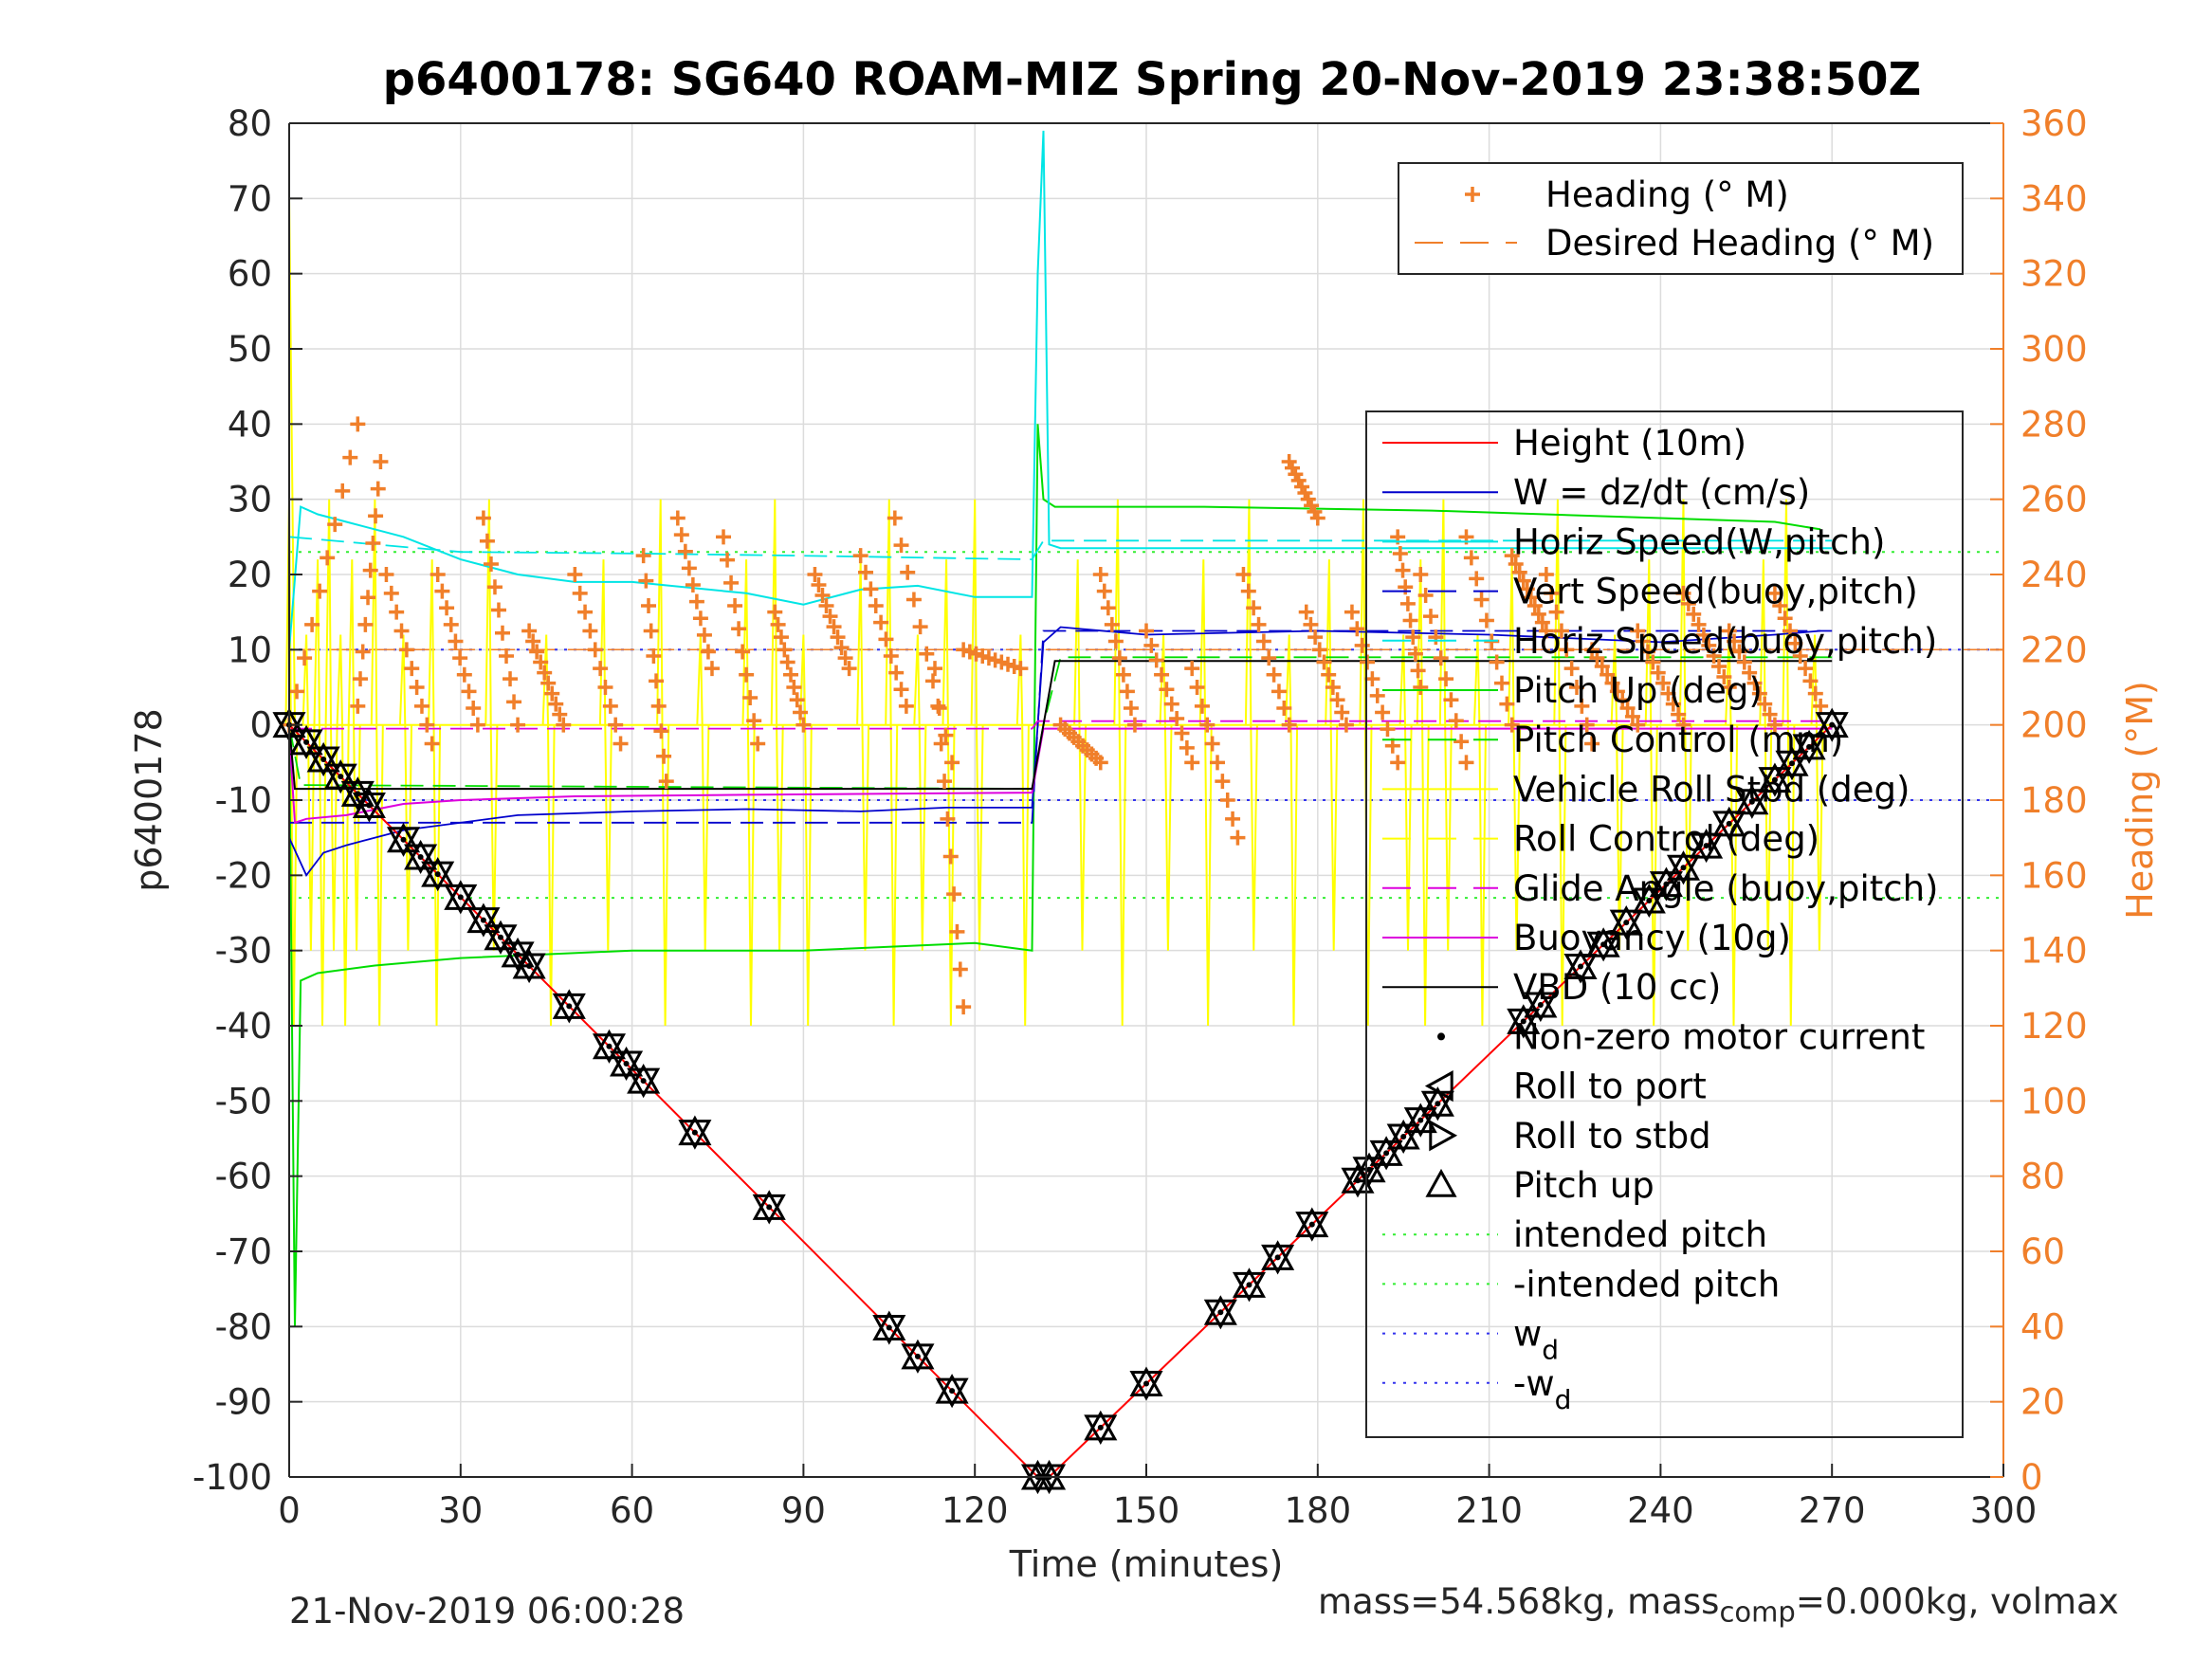 This screenshot has height=1659, width=2212. What do you see at coordinates (1563, 1399) in the screenshot?
I see `legend-subscript: d` at bounding box center [1563, 1399].